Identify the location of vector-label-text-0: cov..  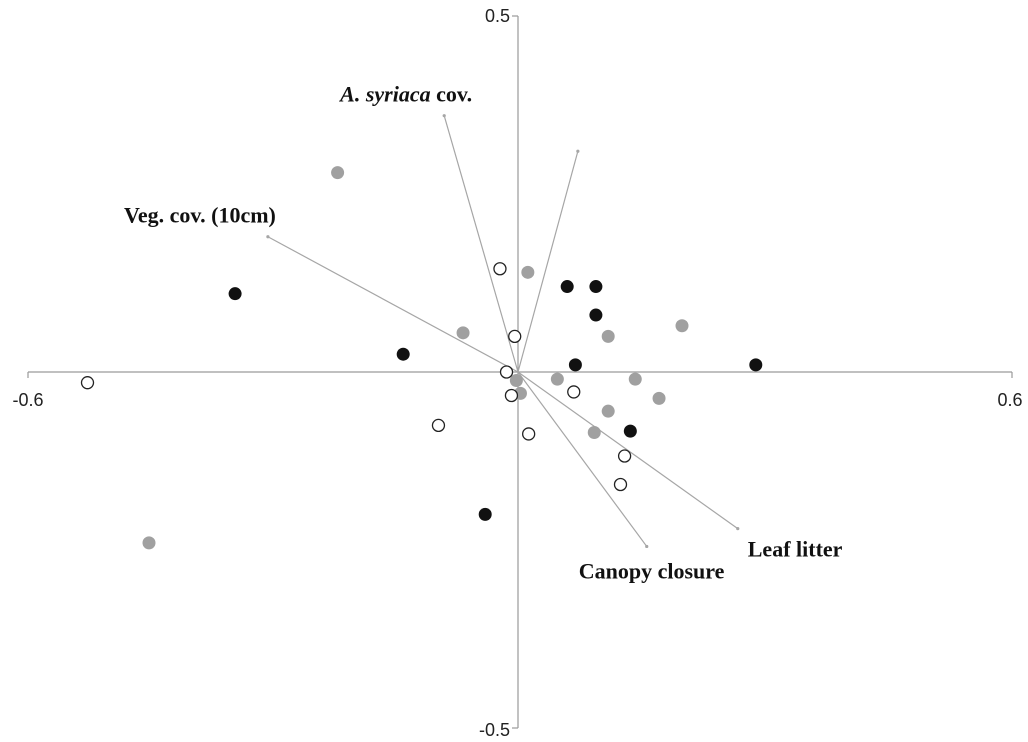
(452, 94).